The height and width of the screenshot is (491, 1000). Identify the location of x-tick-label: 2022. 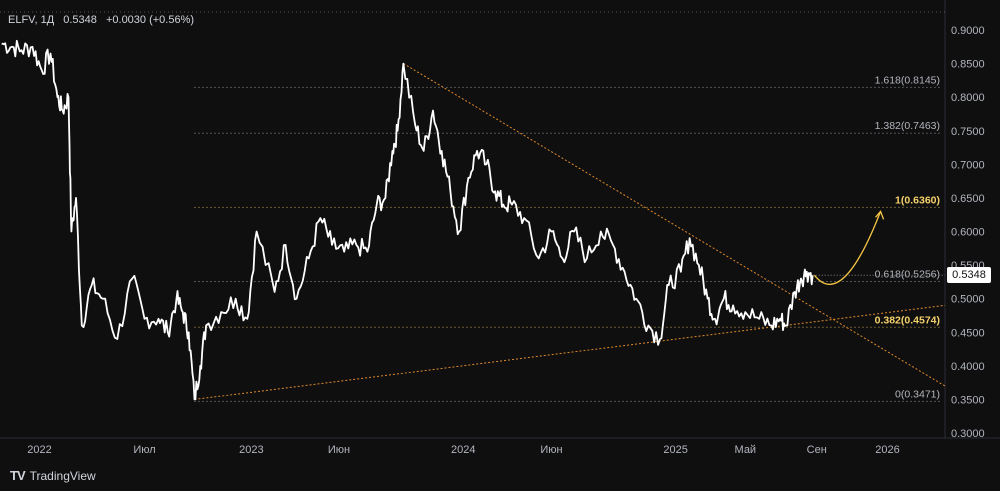
(39, 450).